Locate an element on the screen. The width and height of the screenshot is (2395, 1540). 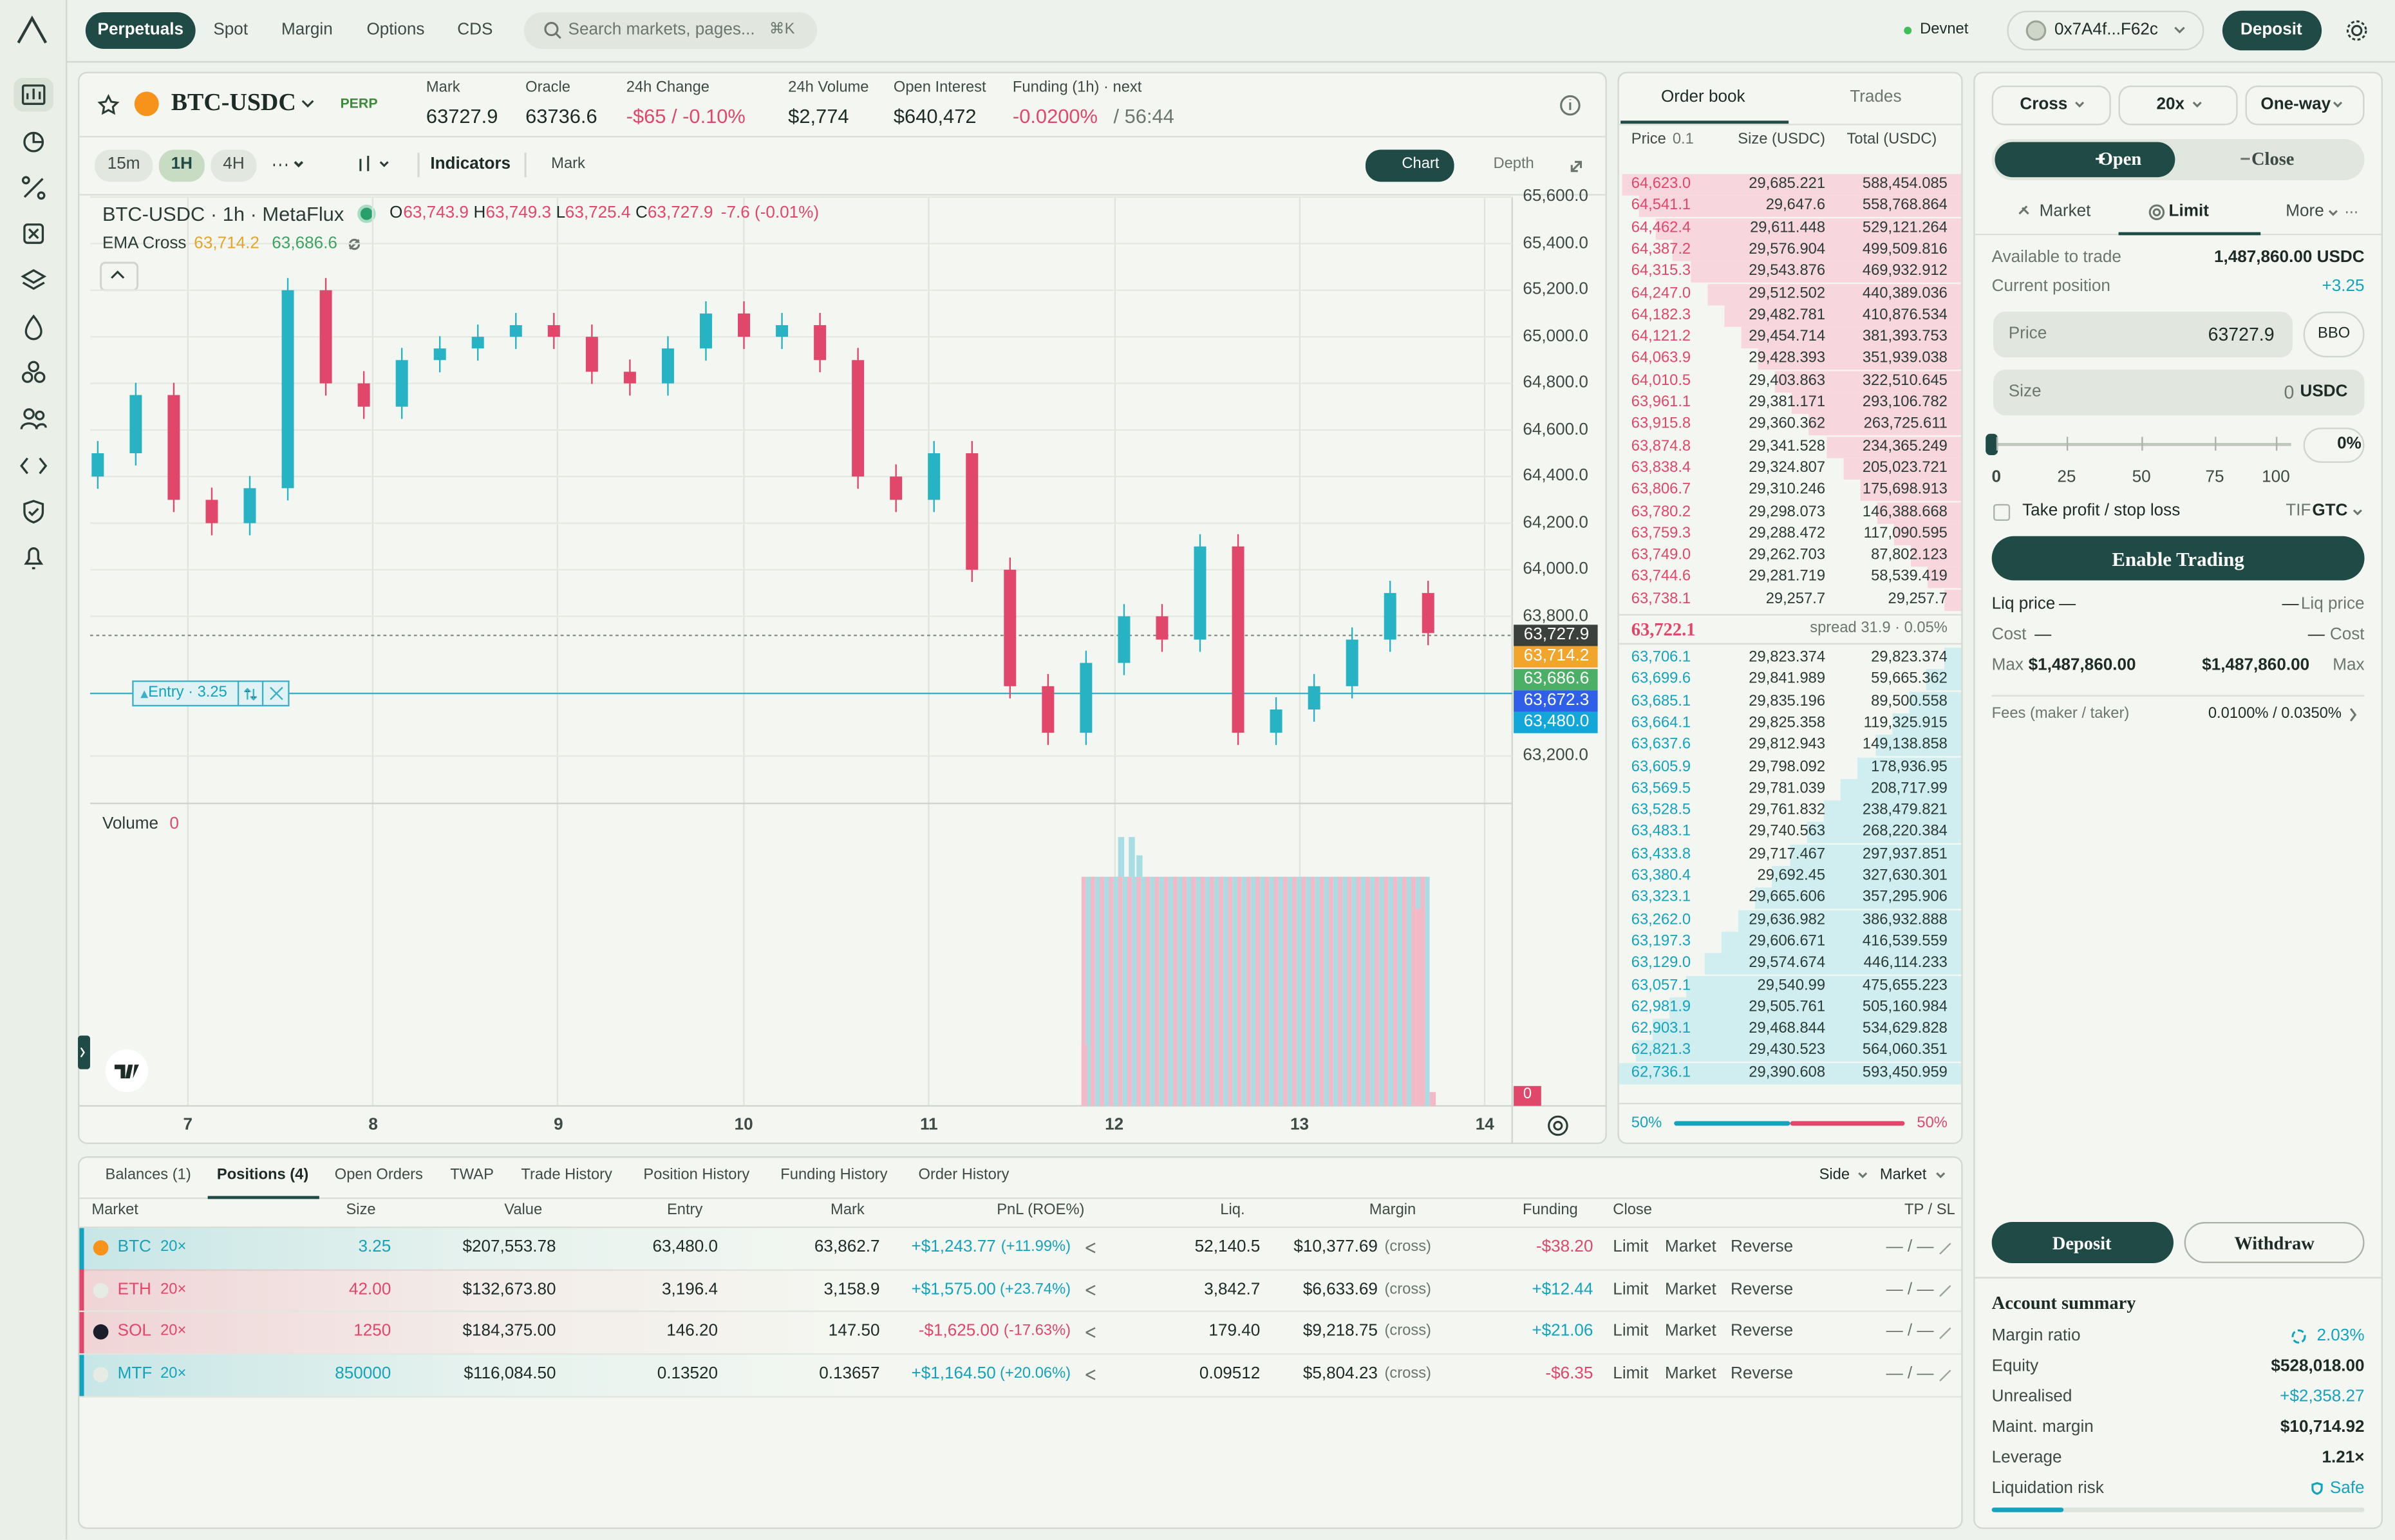
column-header: Market is located at coordinates (114, 1210).